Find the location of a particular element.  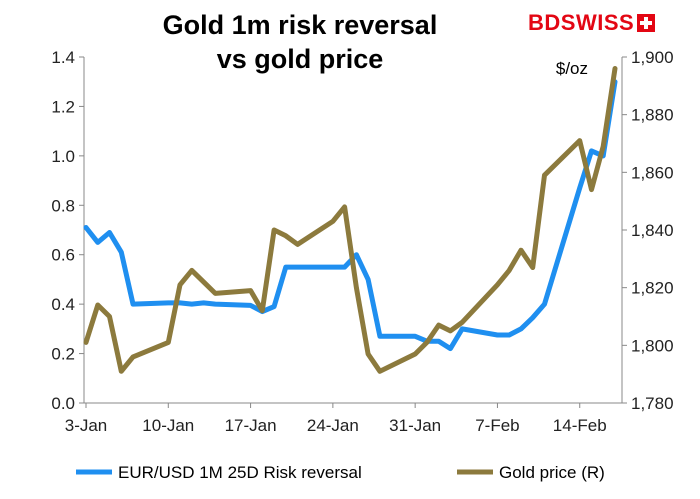

x-tick-label: 7-Feb is located at coordinates (497, 425).